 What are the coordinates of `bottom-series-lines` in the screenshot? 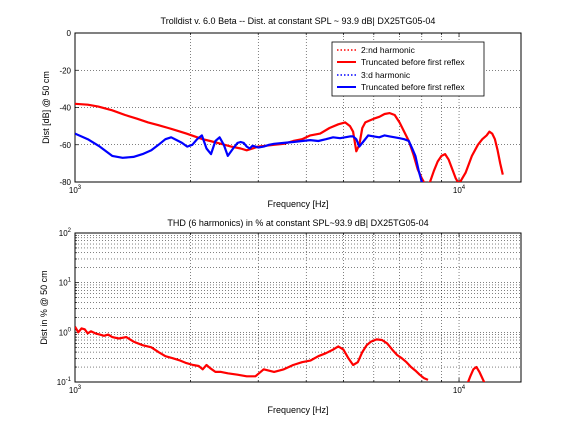 It's located at (280, 354).